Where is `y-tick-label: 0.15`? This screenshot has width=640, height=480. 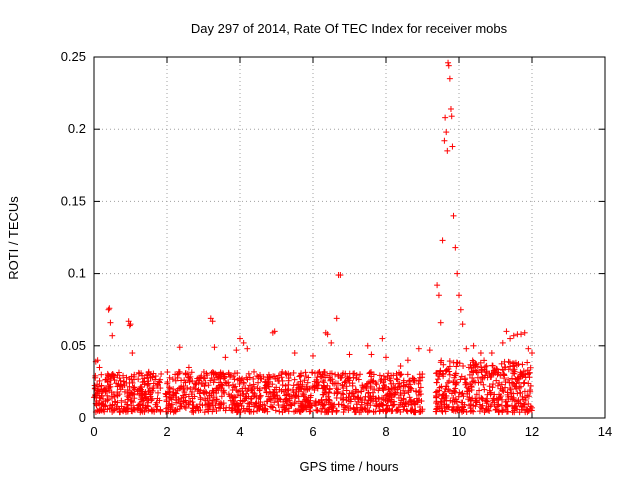
y-tick-label: 0.15 is located at coordinates (73, 200).